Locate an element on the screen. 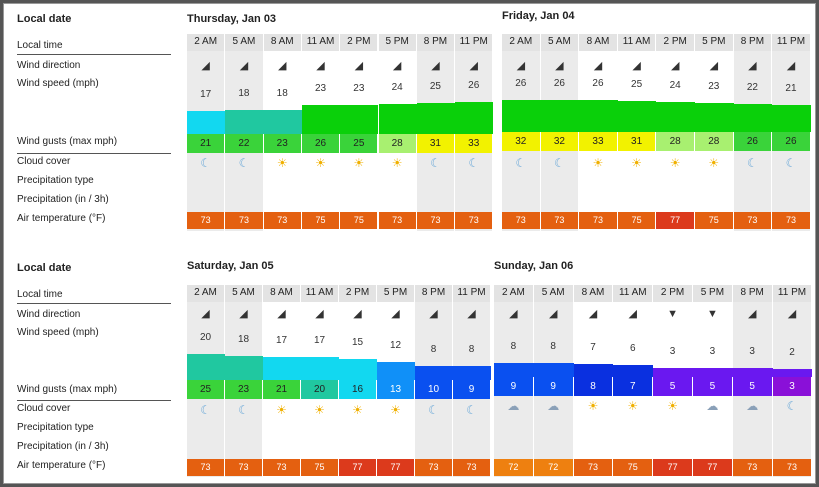  day-title: Friday, Jan 04 is located at coordinates (538, 16).